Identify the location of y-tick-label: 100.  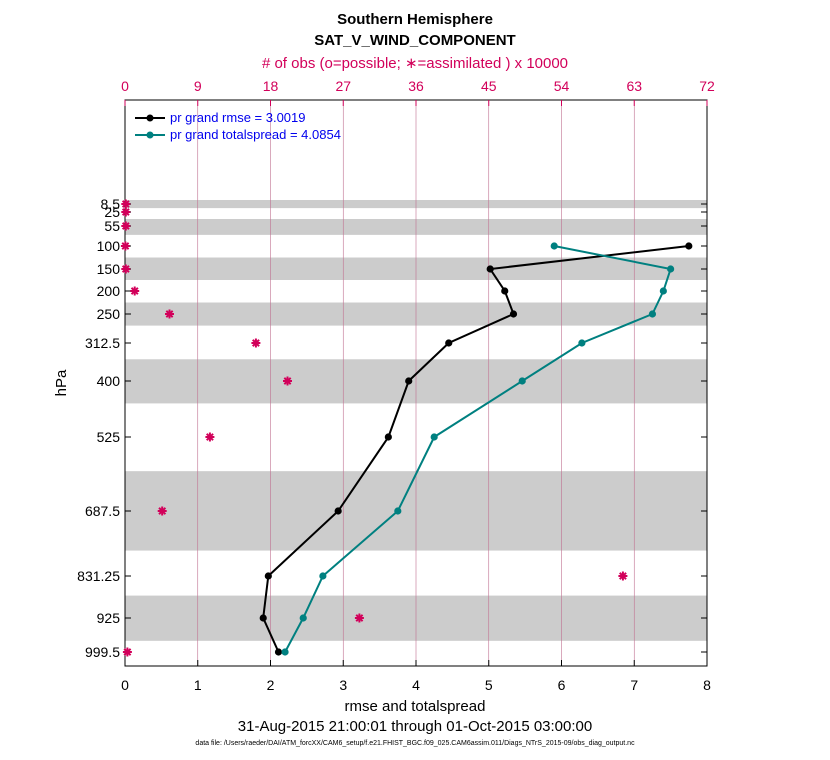
(109, 246).